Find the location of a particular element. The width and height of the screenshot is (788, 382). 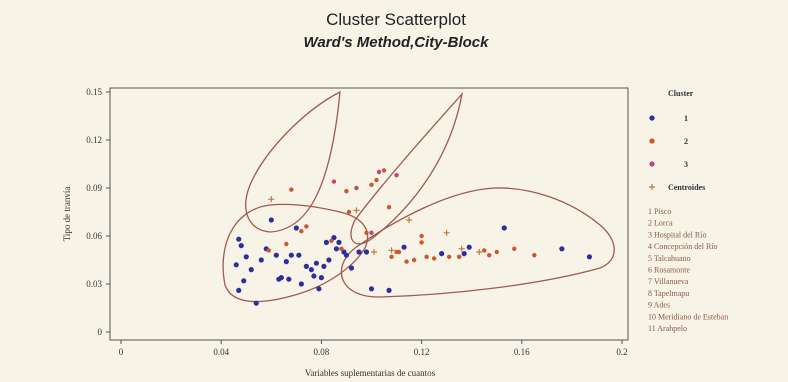

x-tick-label: 0.04 is located at coordinates (221, 352).